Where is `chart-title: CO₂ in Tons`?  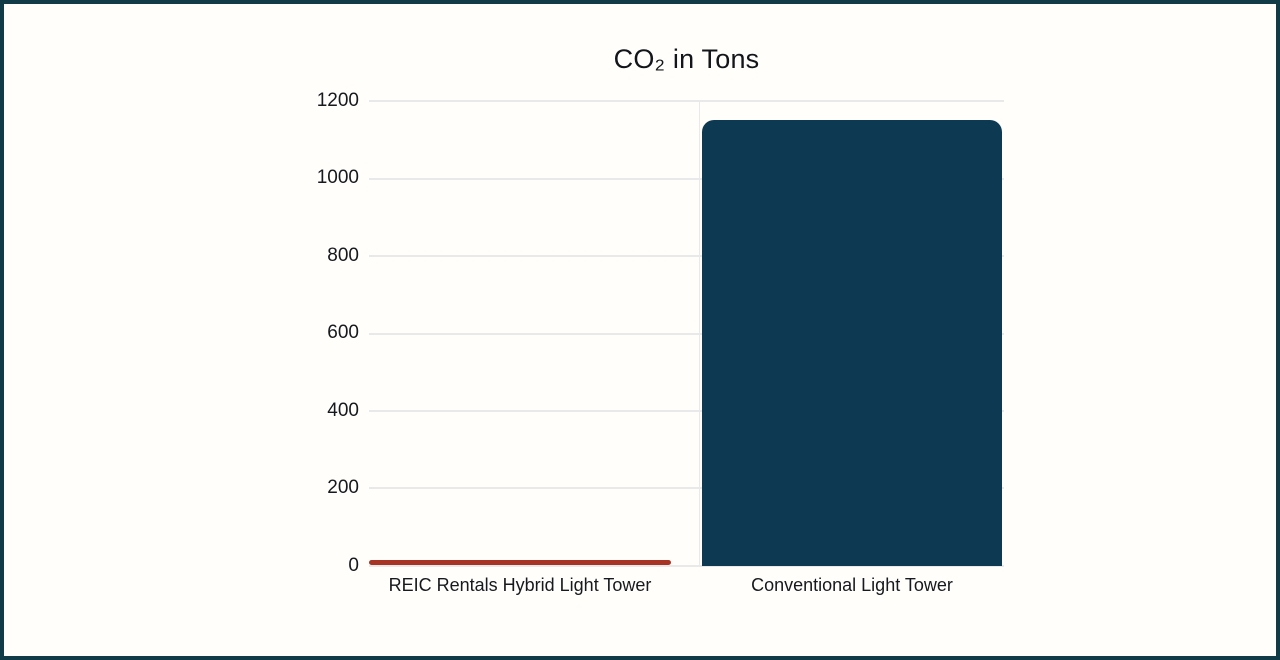
chart-title: CO₂ in Tons is located at coordinates (686, 59).